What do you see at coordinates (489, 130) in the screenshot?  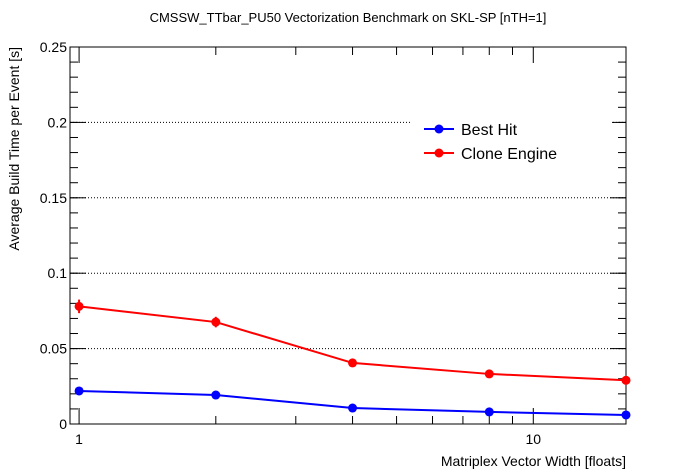 I see `legend-label: Best Hit` at bounding box center [489, 130].